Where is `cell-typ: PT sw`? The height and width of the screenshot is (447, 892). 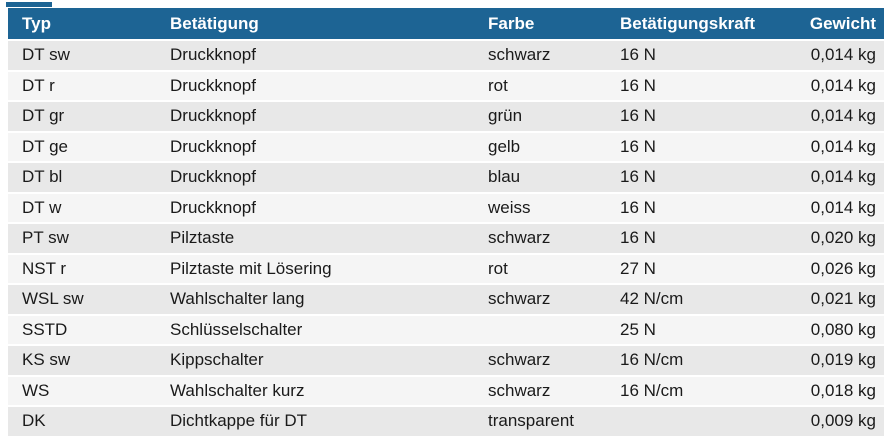 cell-typ: PT sw is located at coordinates (45, 238).